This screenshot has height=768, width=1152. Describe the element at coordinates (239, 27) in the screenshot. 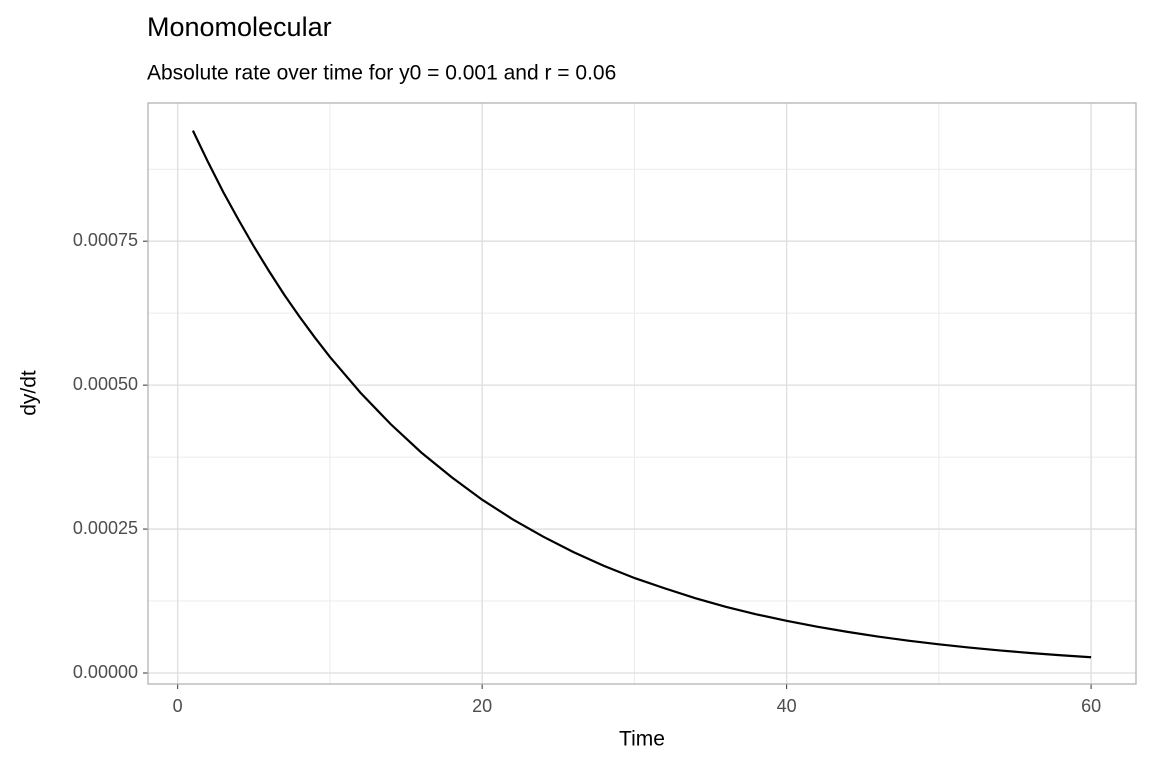

I see `chart-title: Monomolecular` at that location.